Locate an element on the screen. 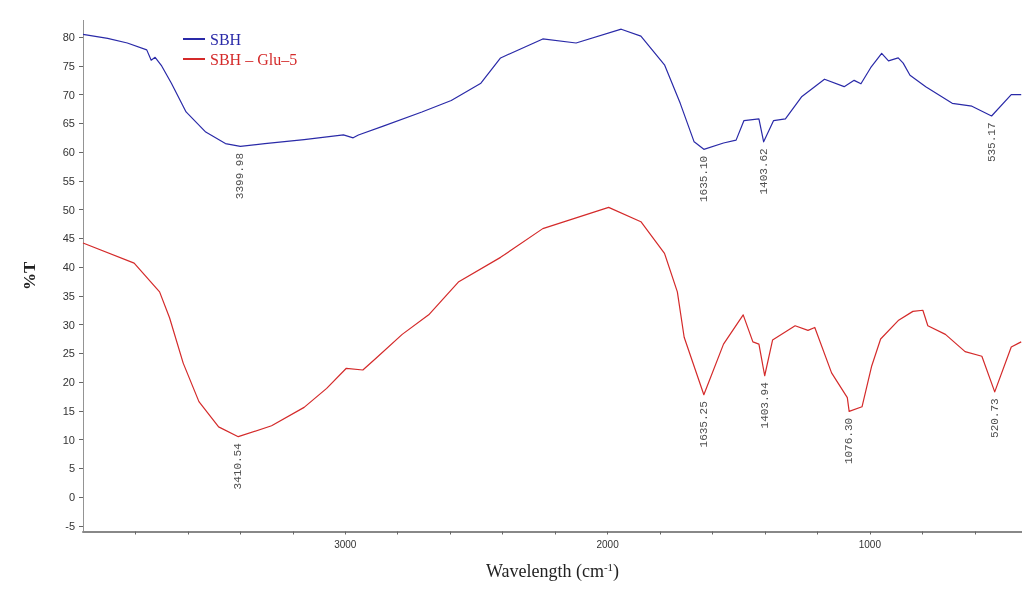  y-tick-label: 0 is located at coordinates (71, 497).